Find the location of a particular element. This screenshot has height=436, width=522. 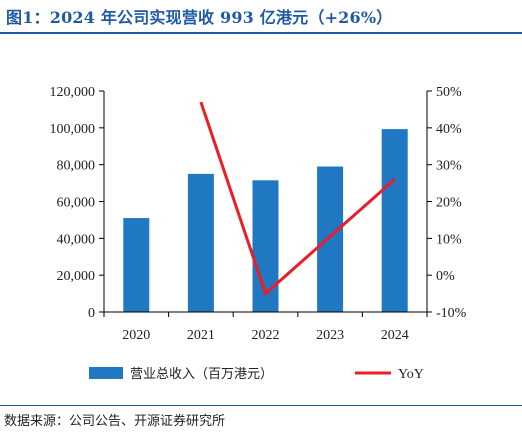

right-tick-label: 10% is located at coordinates (449, 239).